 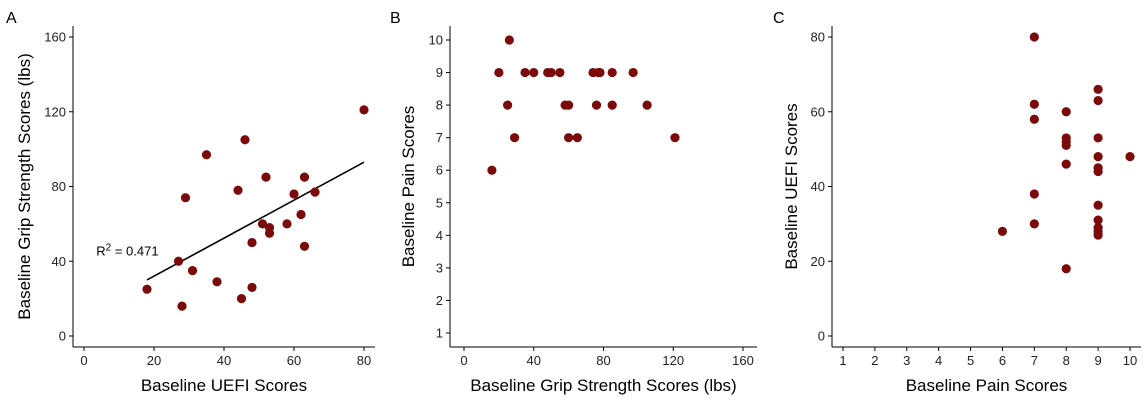 What do you see at coordinates (874, 360) in the screenshot?
I see `x-tick-label: 2` at bounding box center [874, 360].